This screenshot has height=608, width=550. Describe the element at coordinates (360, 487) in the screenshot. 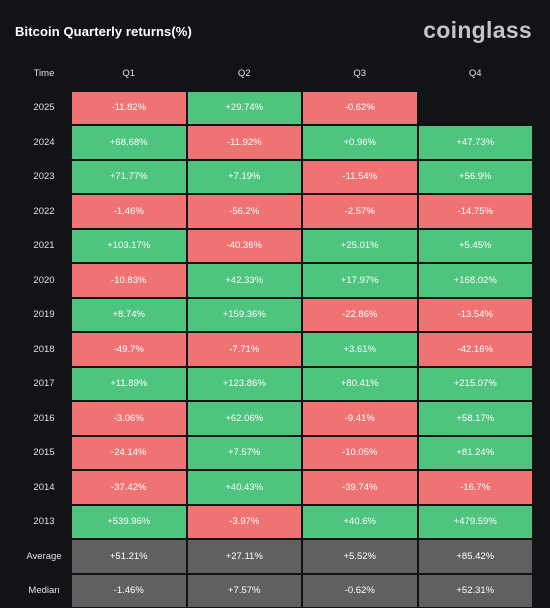

I see `return-cell-q3: -39.74%` at that location.